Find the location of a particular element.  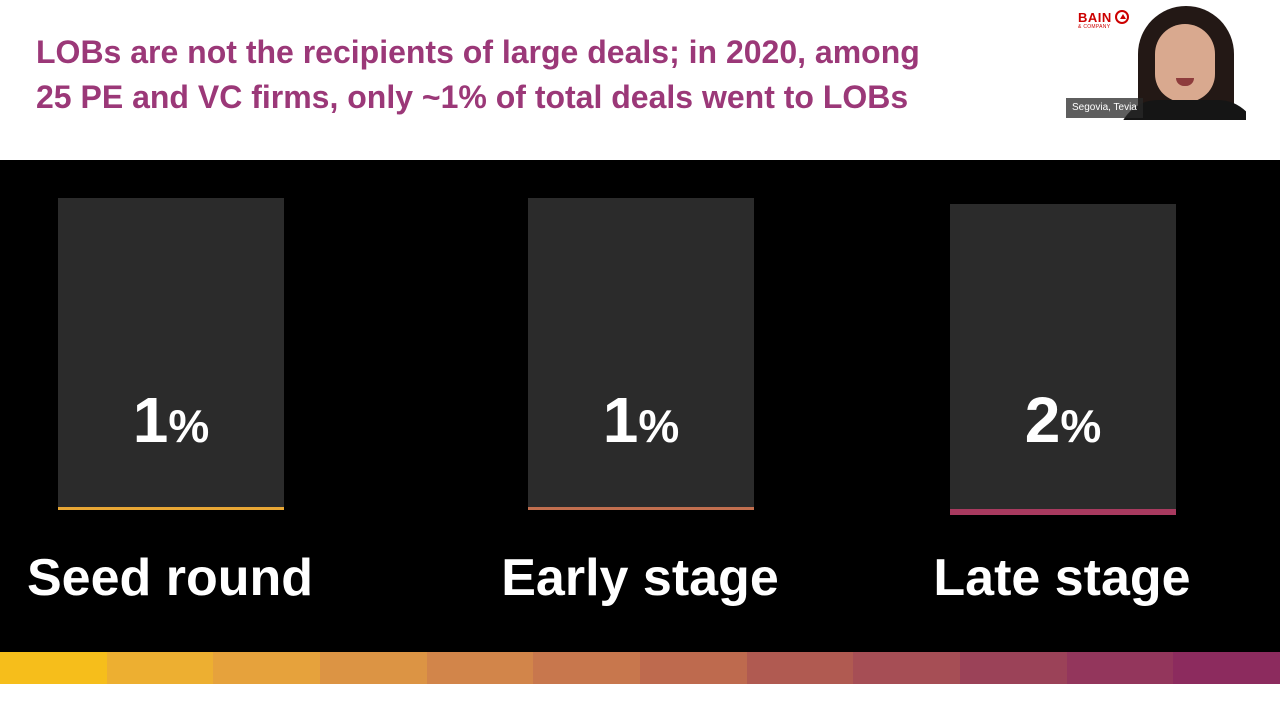

stat-card: 2% is located at coordinates (1063, 359).